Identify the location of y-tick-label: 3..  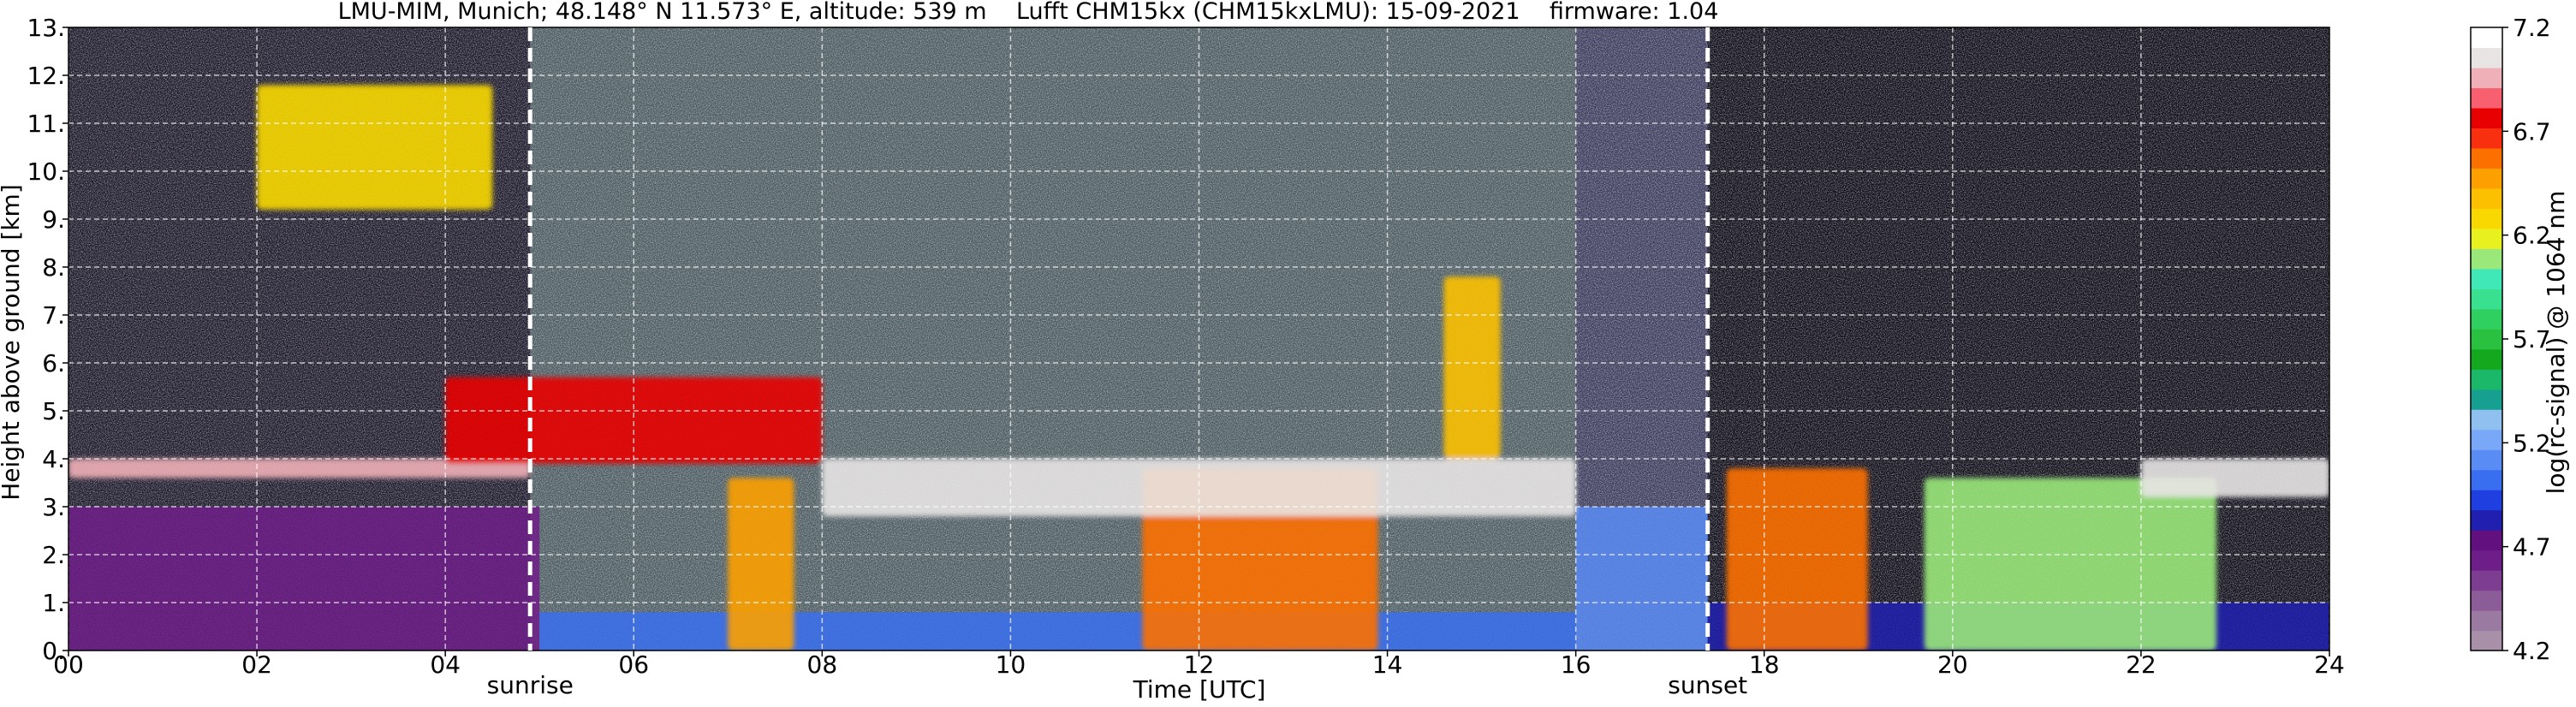
(54, 507).